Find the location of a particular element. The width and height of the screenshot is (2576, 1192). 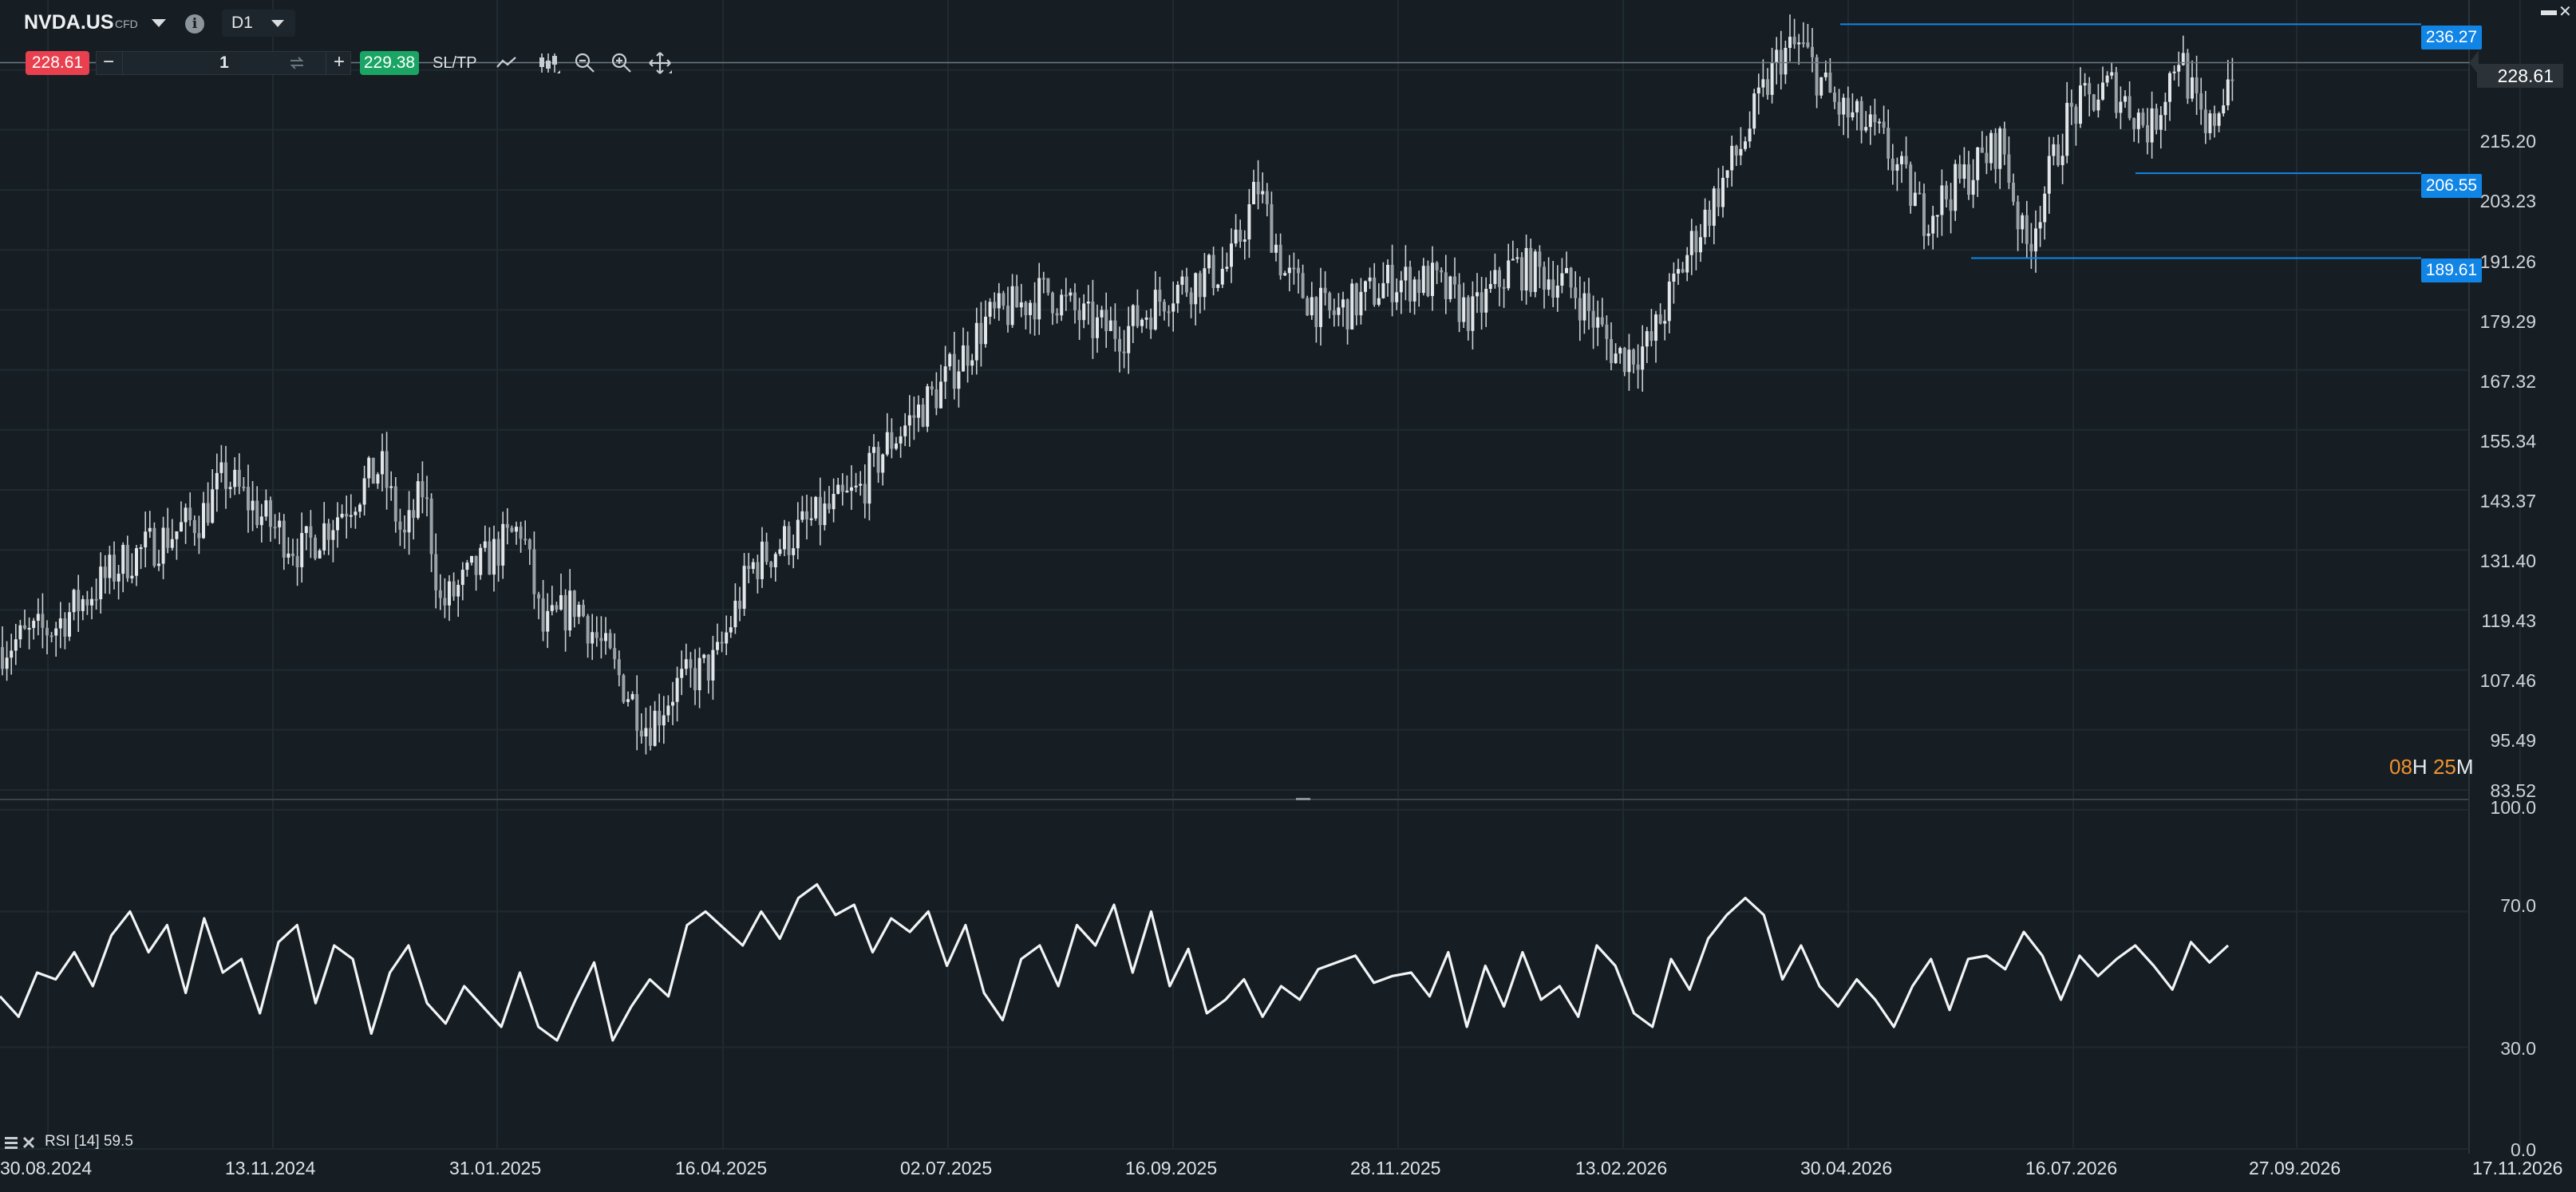

candles-icon is located at coordinates (548, 63).